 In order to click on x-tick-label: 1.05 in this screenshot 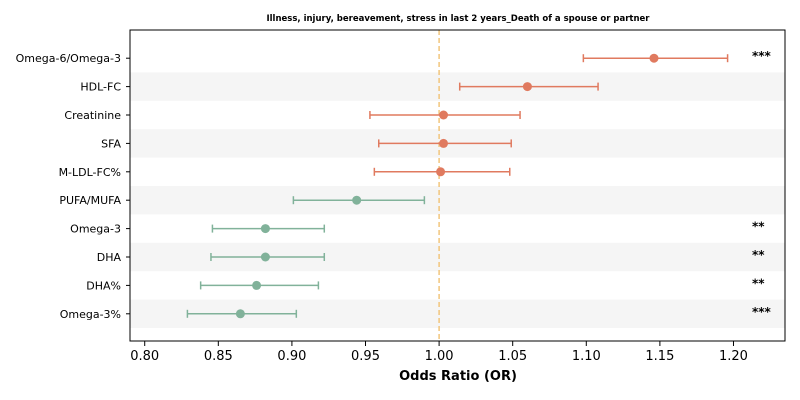, I will do `click(512, 356)`.